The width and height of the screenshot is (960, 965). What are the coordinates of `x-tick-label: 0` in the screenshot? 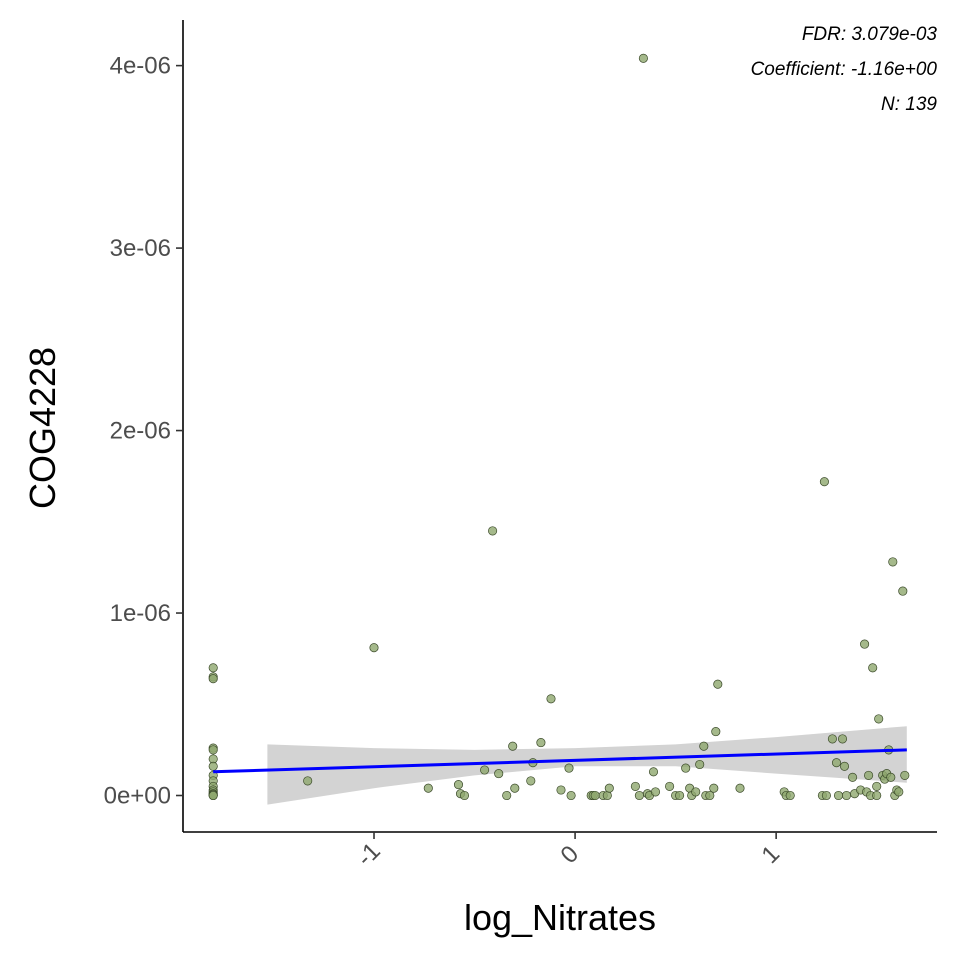 It's located at (570, 854).